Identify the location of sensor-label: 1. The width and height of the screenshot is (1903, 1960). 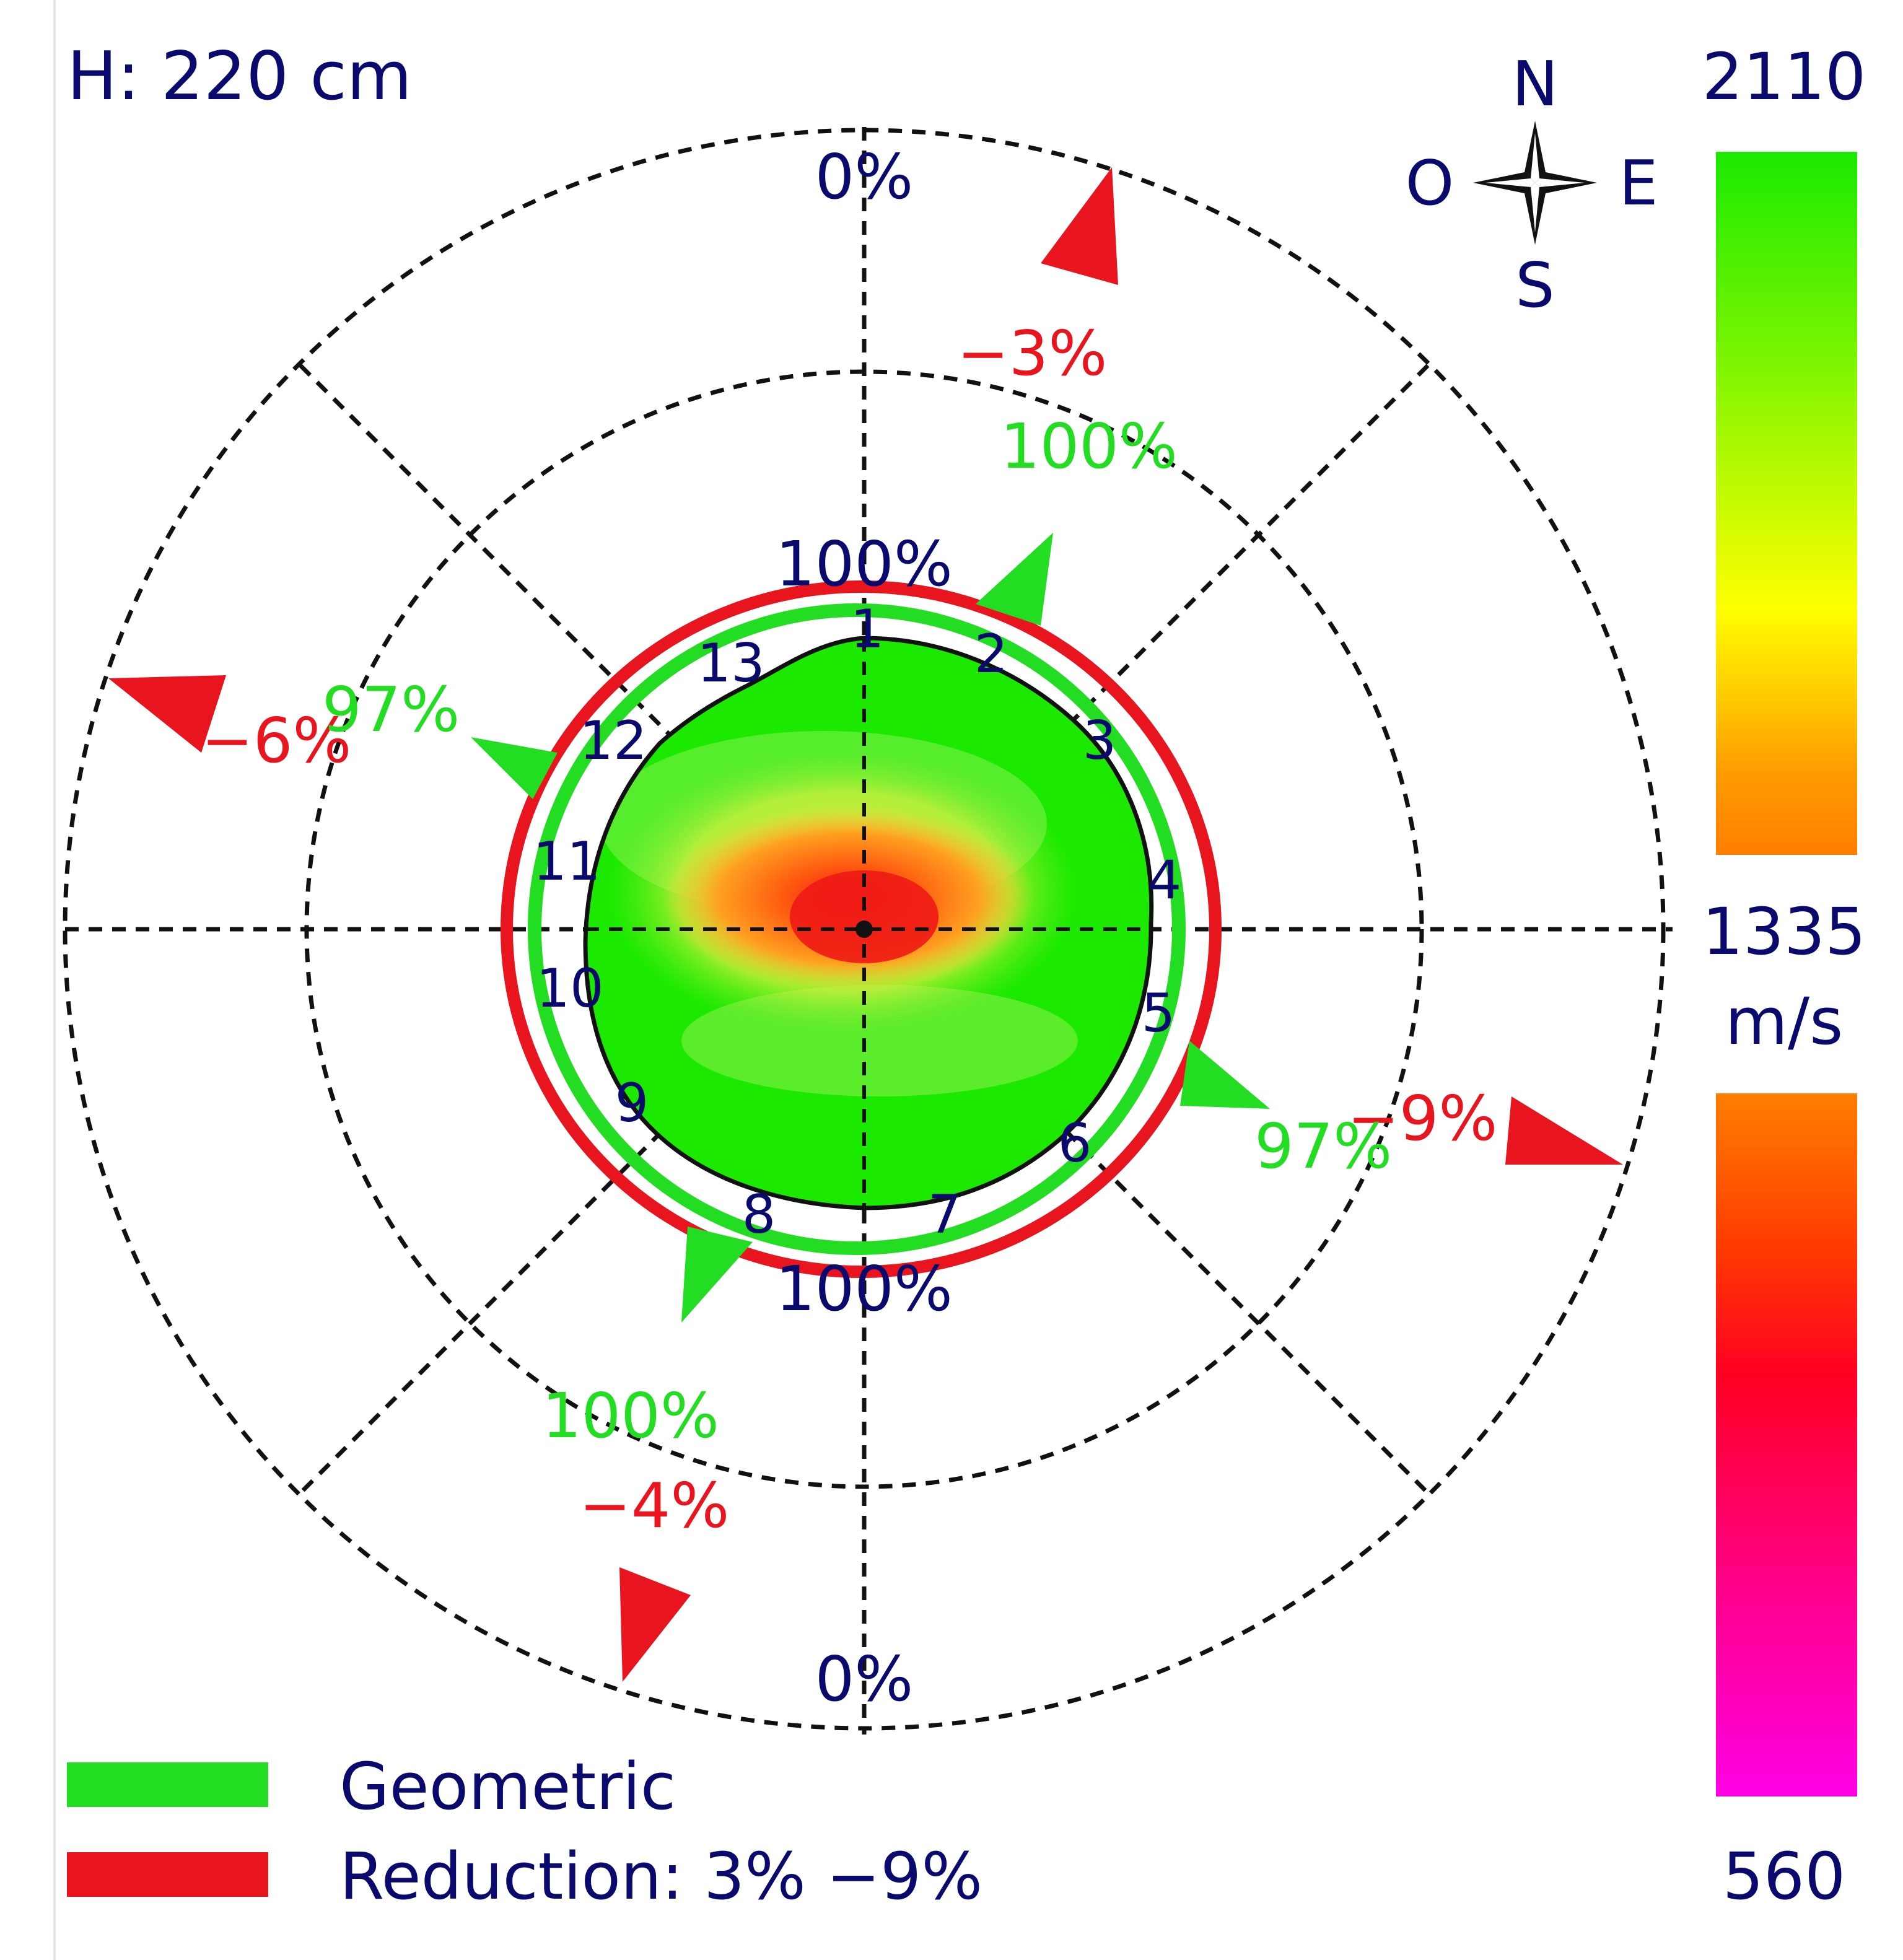
(868, 629).